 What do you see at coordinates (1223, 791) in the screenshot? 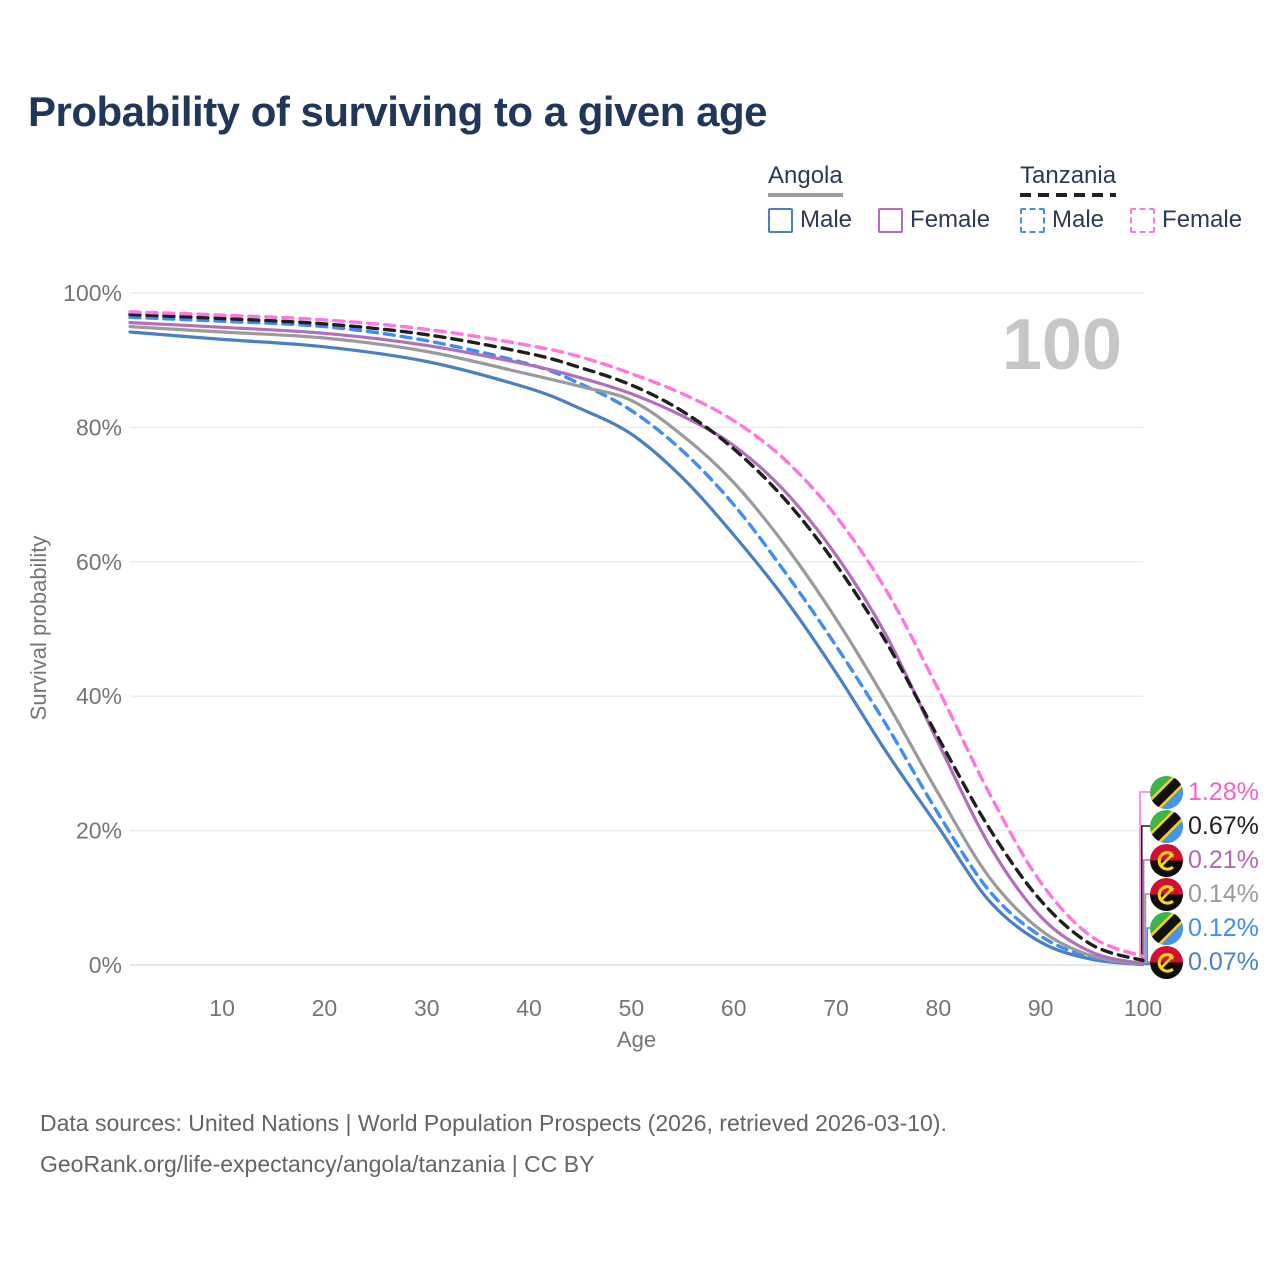
I see `end-label-value: 1.28%` at bounding box center [1223, 791].